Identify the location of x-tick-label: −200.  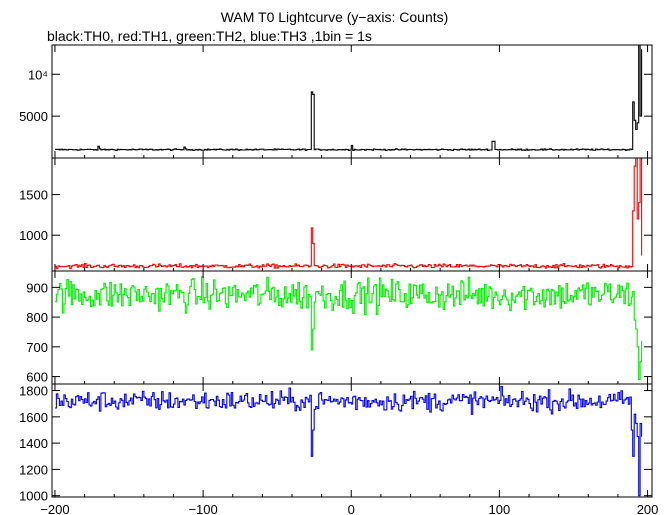
(54, 508).